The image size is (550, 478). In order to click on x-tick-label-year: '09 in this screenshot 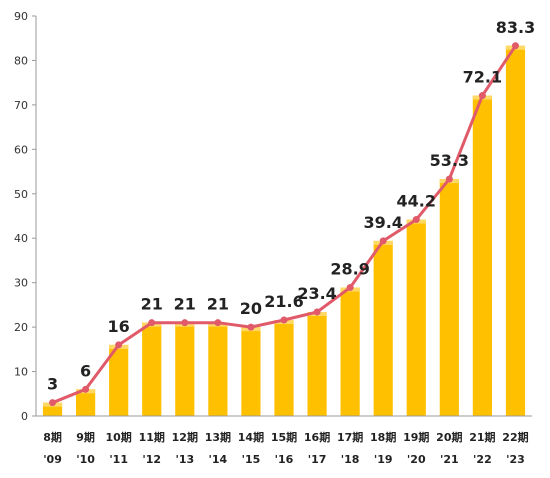, I will do `click(52, 459)`.